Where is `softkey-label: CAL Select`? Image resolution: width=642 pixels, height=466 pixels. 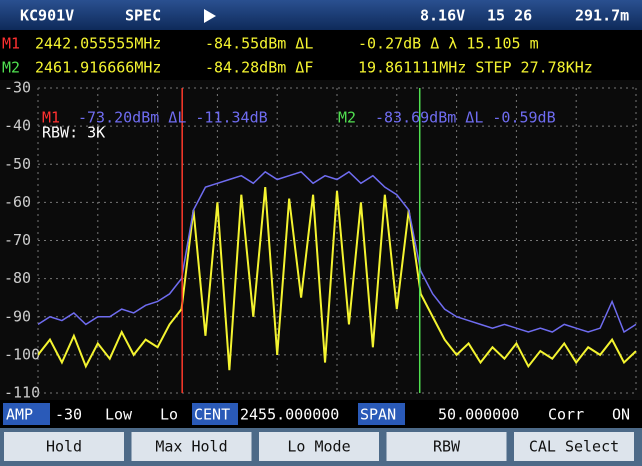 softkey-label: CAL Select is located at coordinates (574, 447).